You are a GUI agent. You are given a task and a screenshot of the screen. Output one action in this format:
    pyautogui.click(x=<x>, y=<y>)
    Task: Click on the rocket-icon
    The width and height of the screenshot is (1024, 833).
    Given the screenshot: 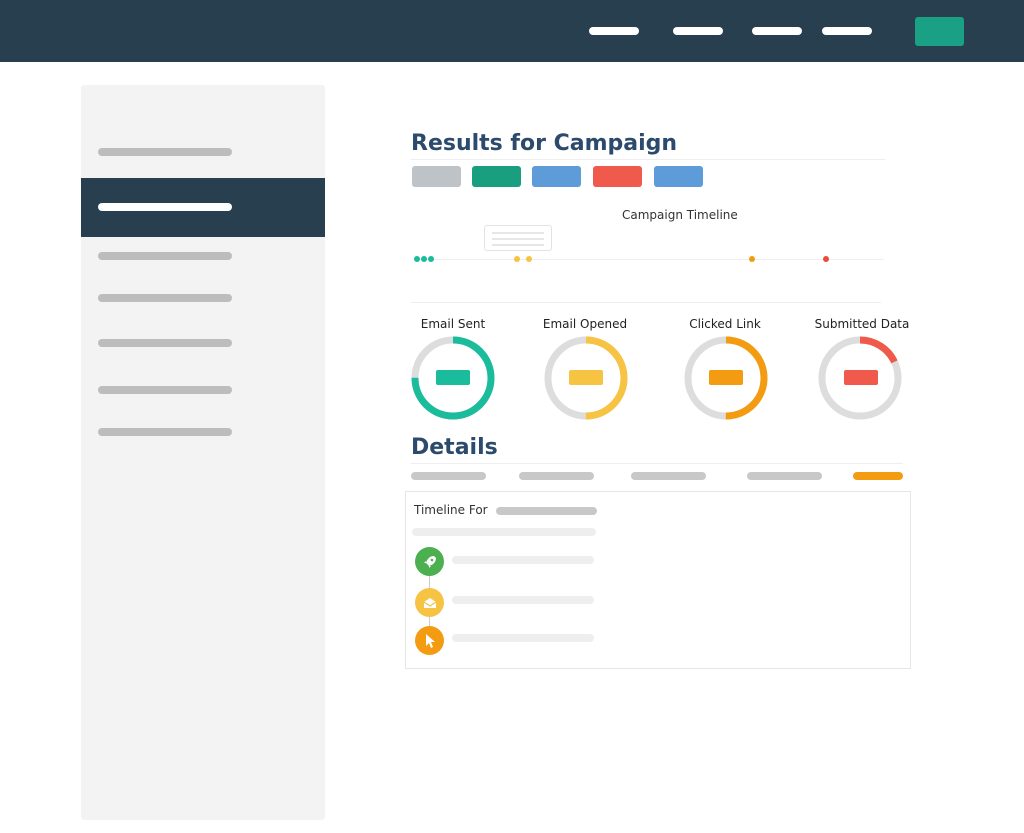 What is the action you would take?
    pyautogui.click(x=429, y=561)
    